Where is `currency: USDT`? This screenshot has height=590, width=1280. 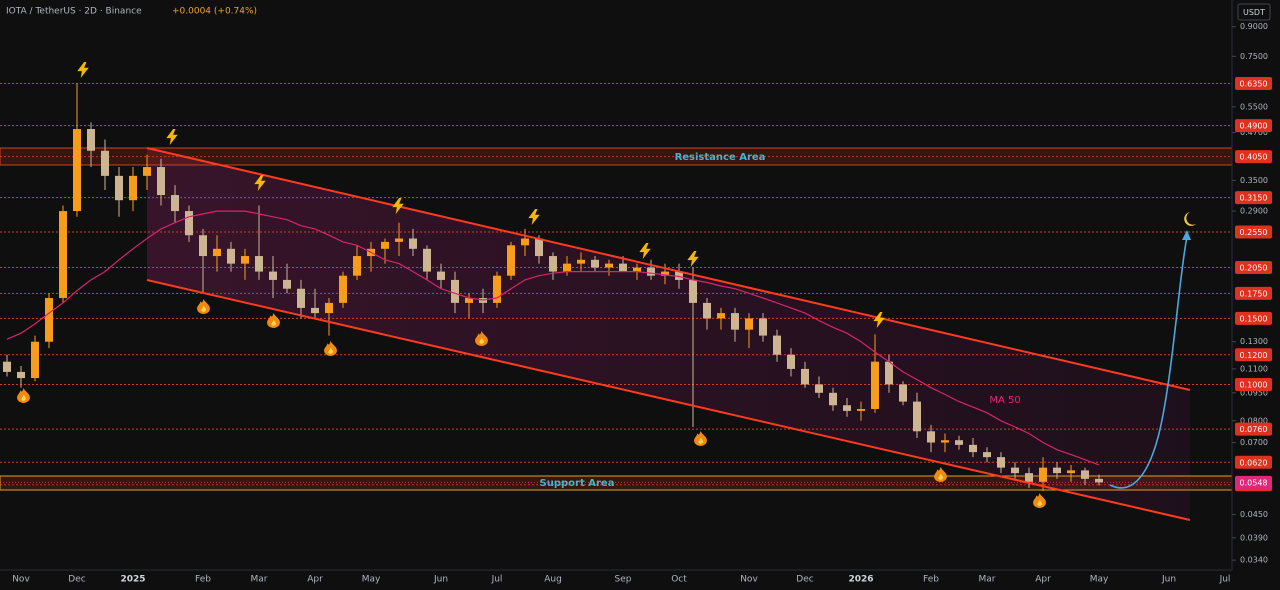 currency: USDT is located at coordinates (1254, 12).